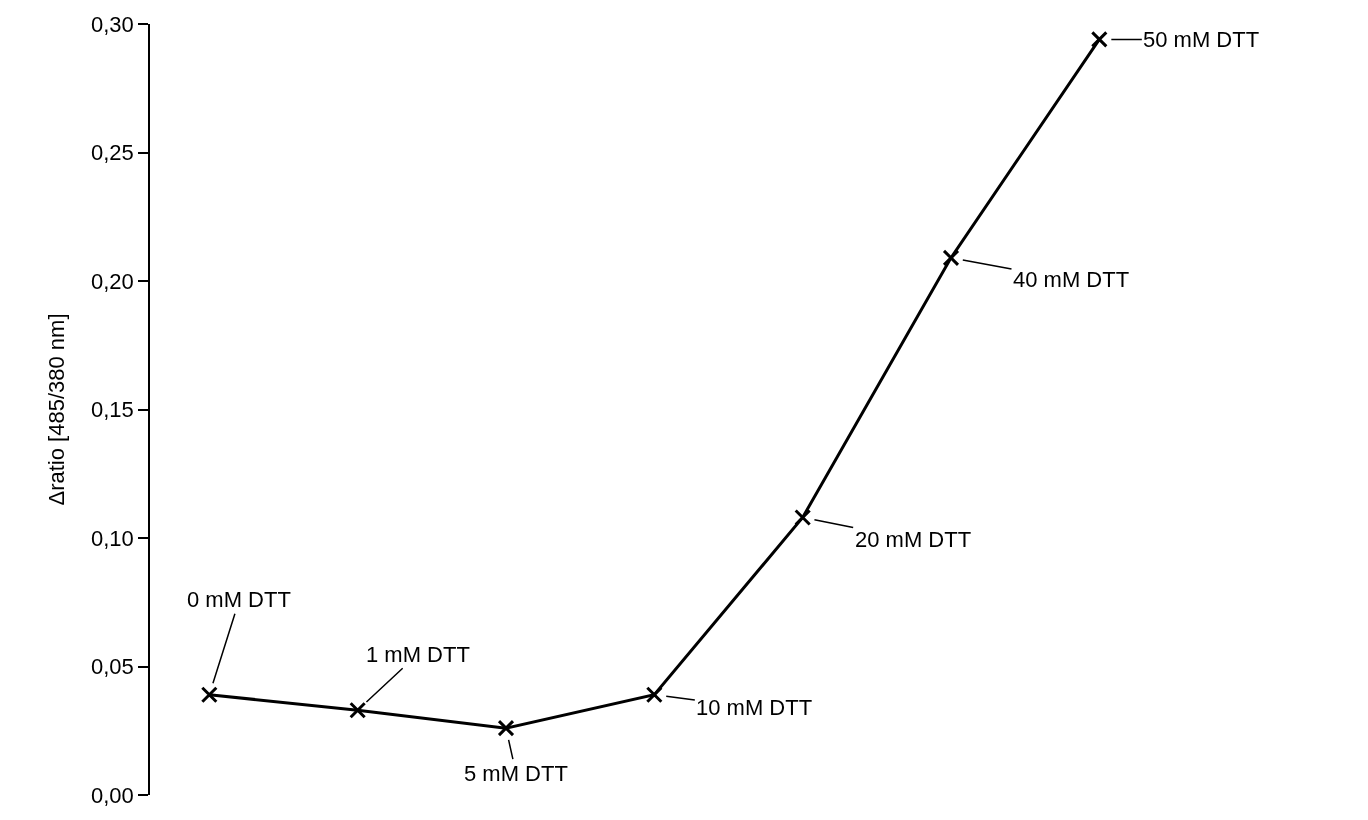 The width and height of the screenshot is (1368, 820). What do you see at coordinates (1201, 39) in the screenshot?
I see `annotation: 50 mM DTT` at bounding box center [1201, 39].